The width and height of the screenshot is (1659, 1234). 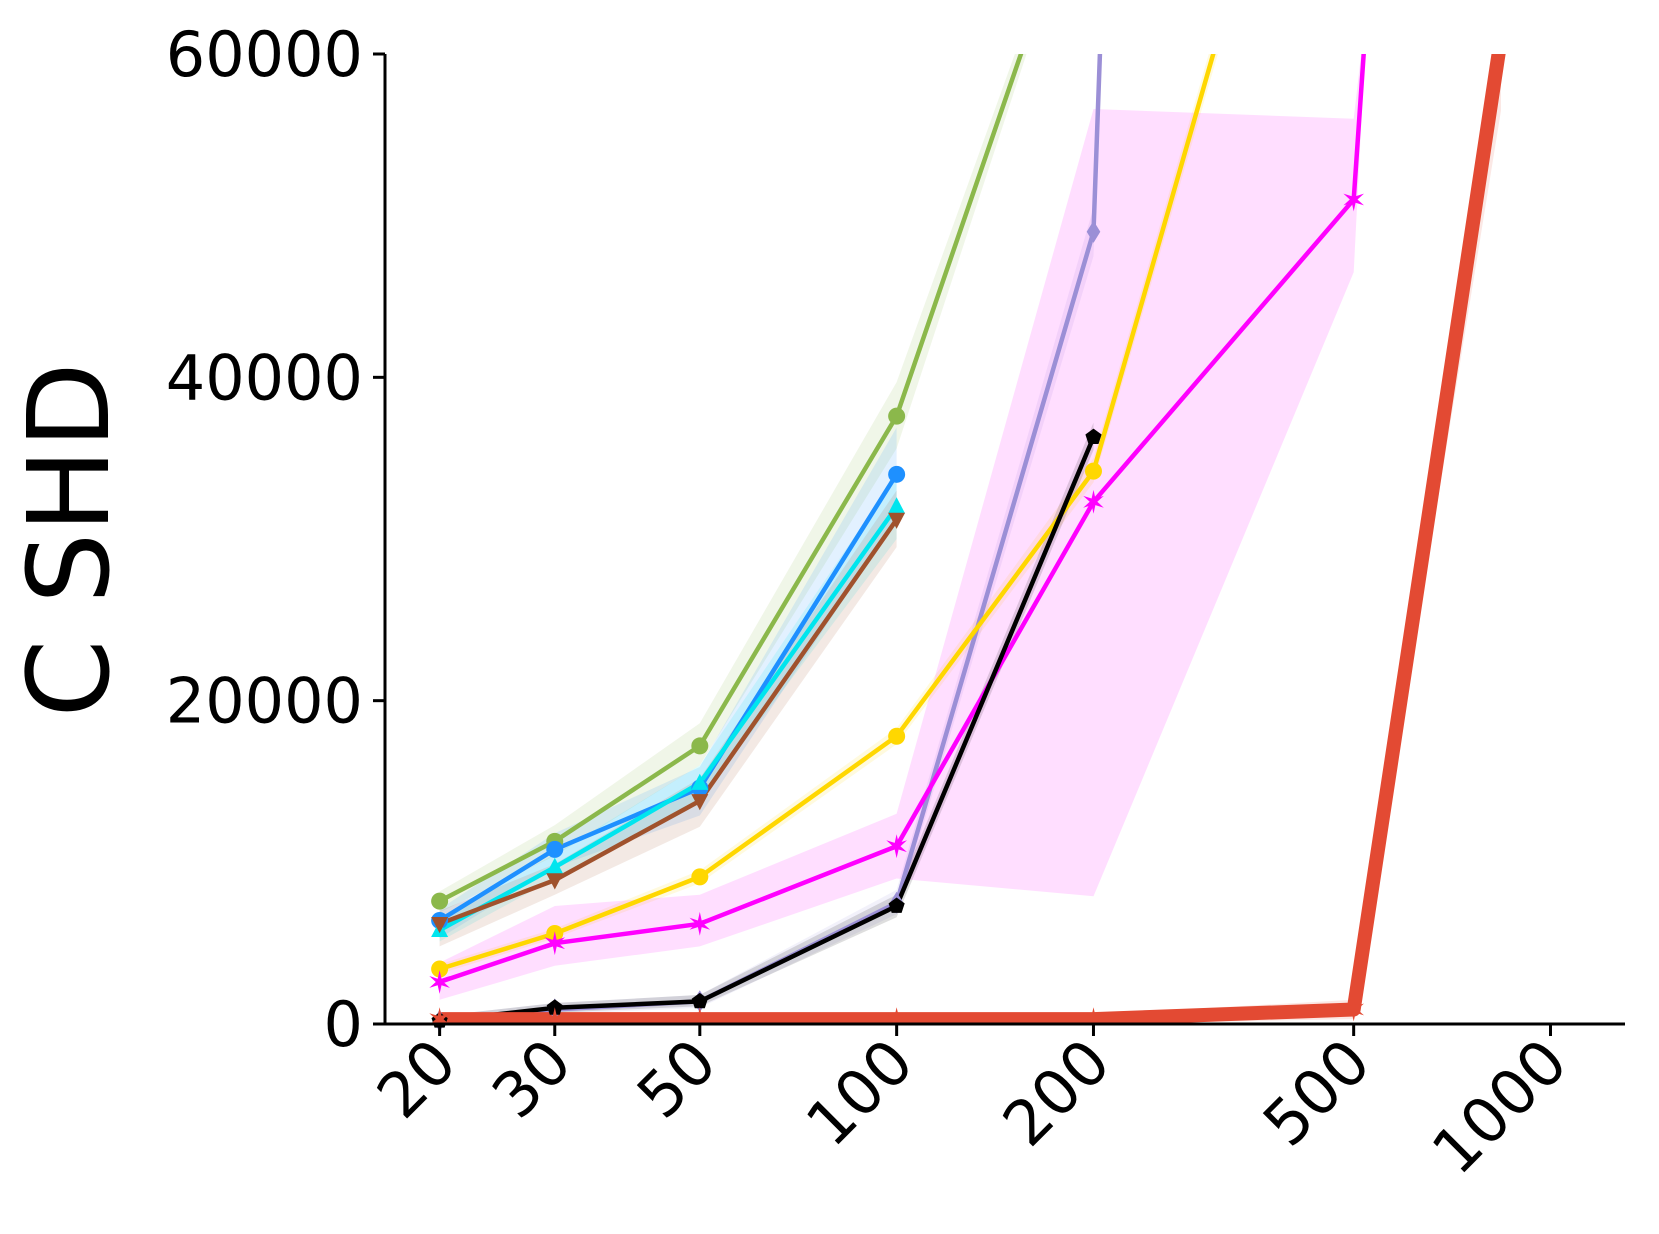 I want to click on x-tick-label: 30, so click(x=531, y=1078).